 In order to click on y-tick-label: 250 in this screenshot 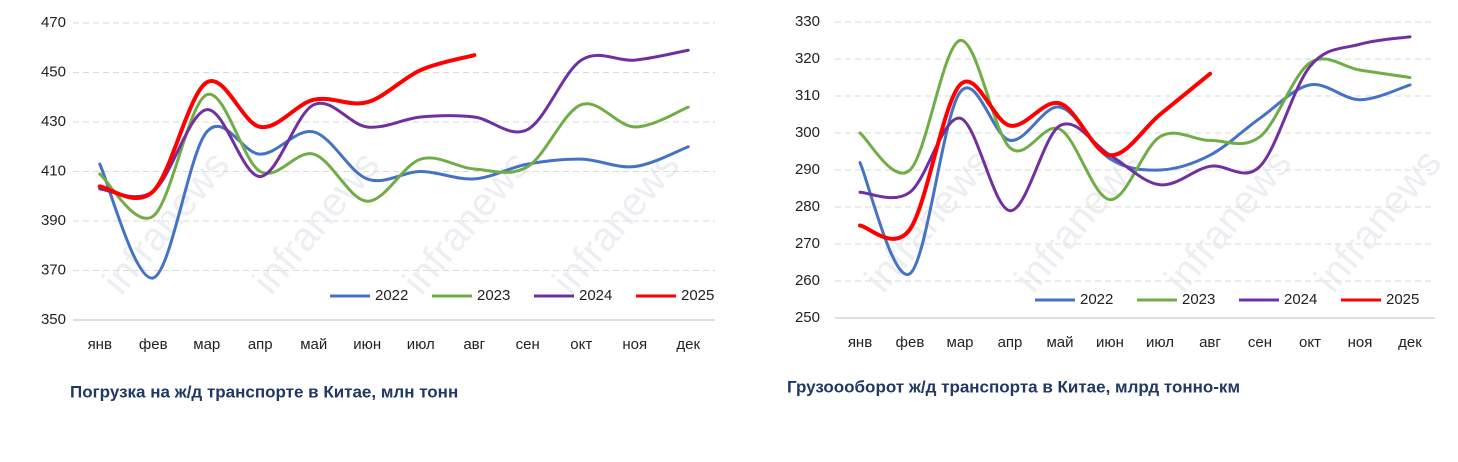, I will do `click(807, 317)`.